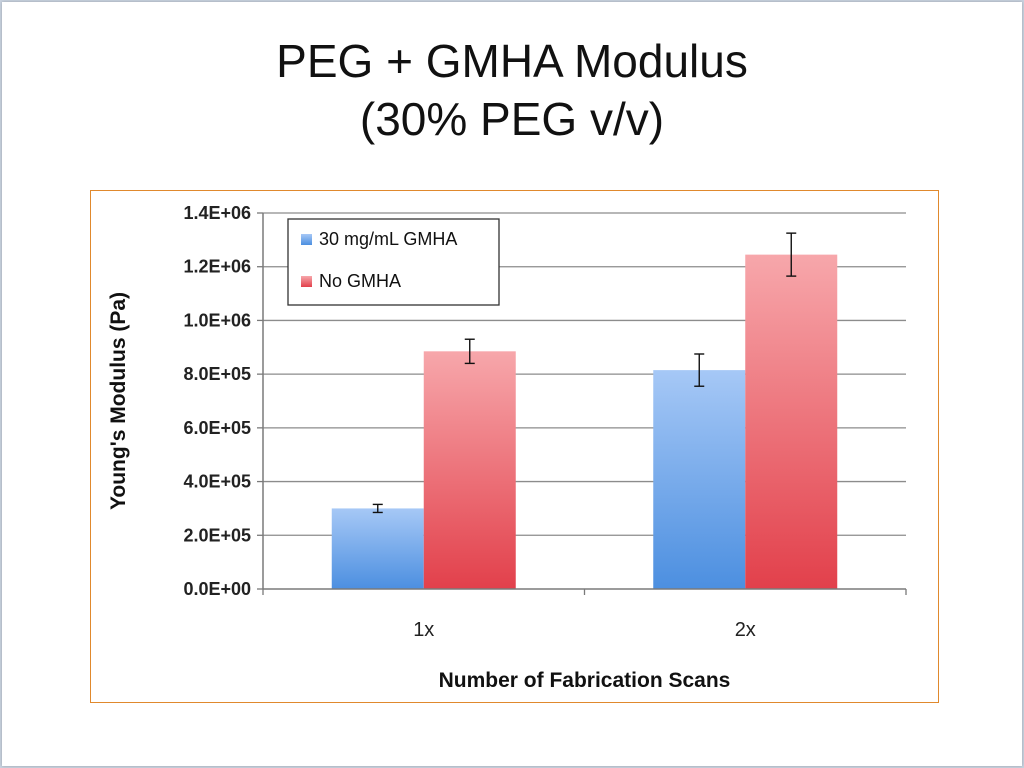 The image size is (1024, 768). Describe the element at coordinates (377, 548) in the screenshot. I see `bar-gmha-1x` at that location.